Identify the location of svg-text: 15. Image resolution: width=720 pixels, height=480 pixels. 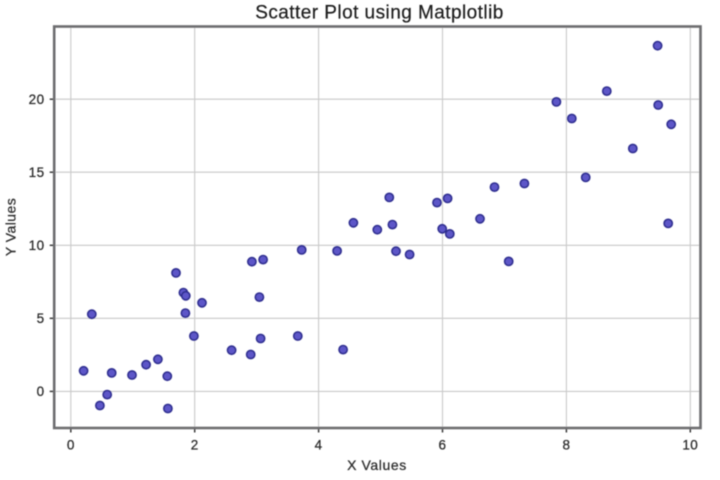
(37, 172).